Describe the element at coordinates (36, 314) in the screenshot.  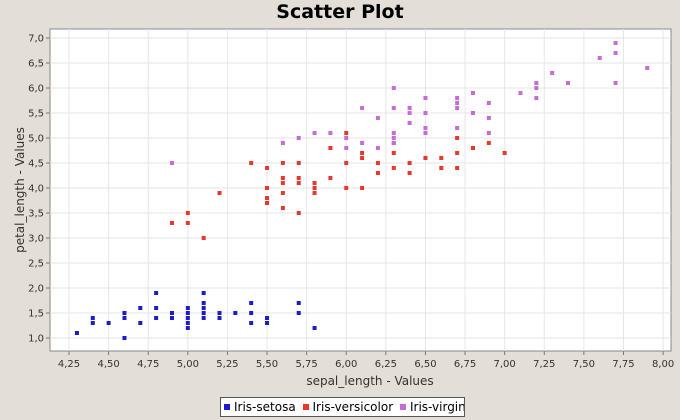
I see `y-tick-label: 1,5` at that location.